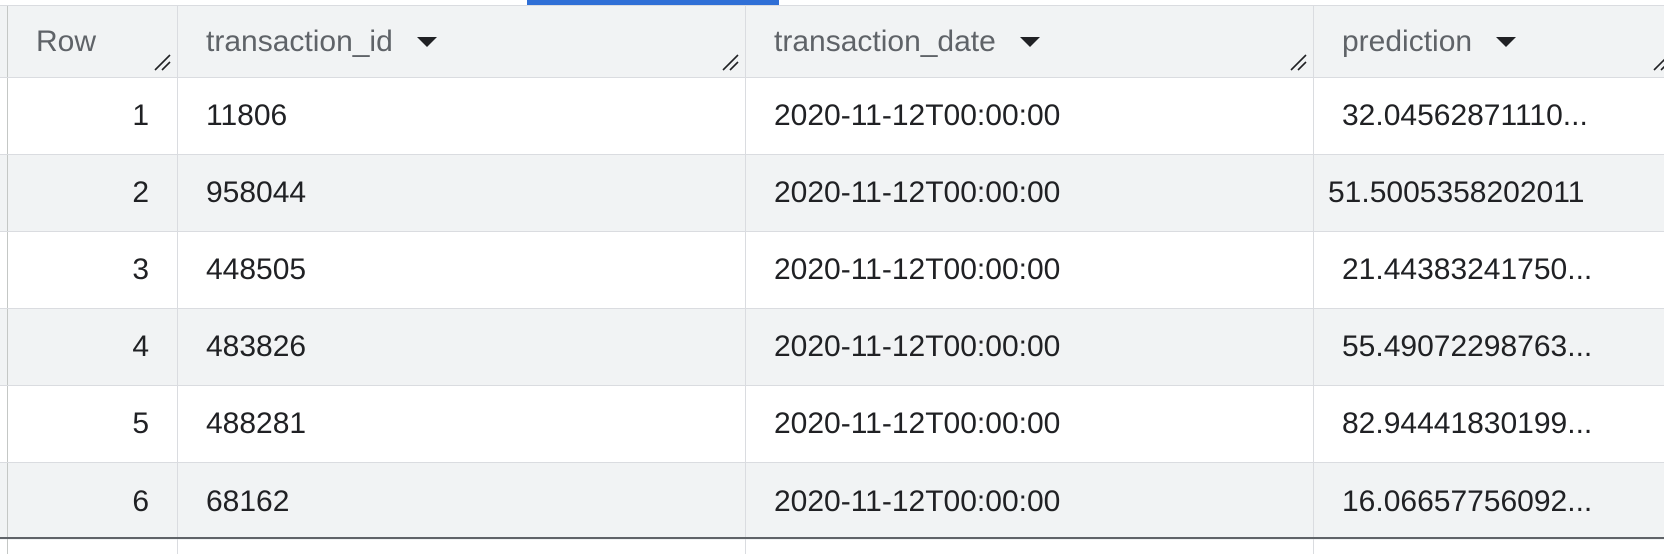 This screenshot has width=1664, height=554. I want to click on transaction-id-cell: 958044, so click(462, 193).